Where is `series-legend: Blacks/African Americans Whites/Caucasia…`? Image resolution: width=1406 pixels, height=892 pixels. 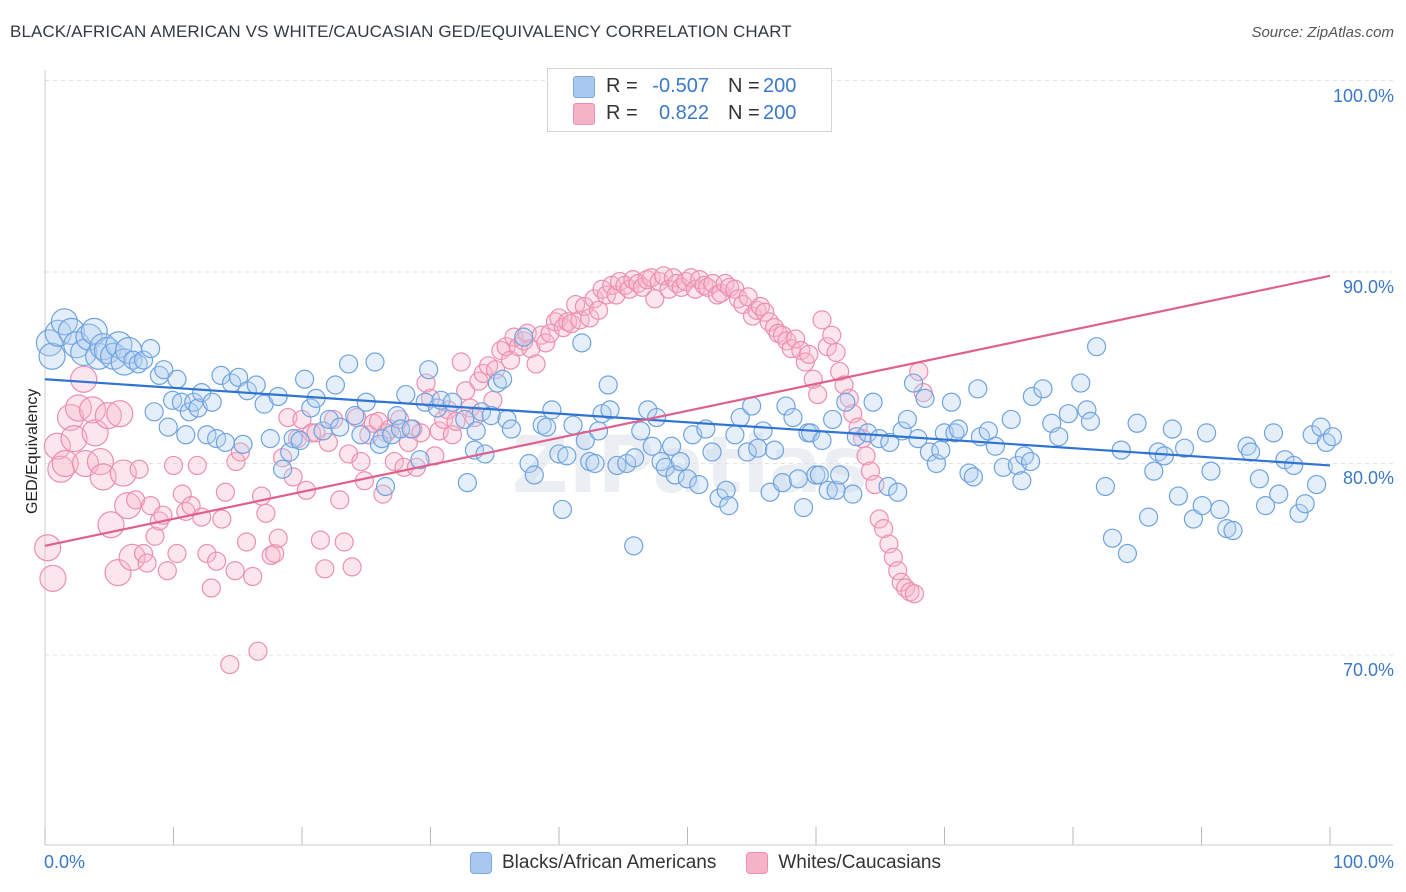
series-legend: Blacks/African Americans Whites/Caucasia… is located at coordinates (720, 863).